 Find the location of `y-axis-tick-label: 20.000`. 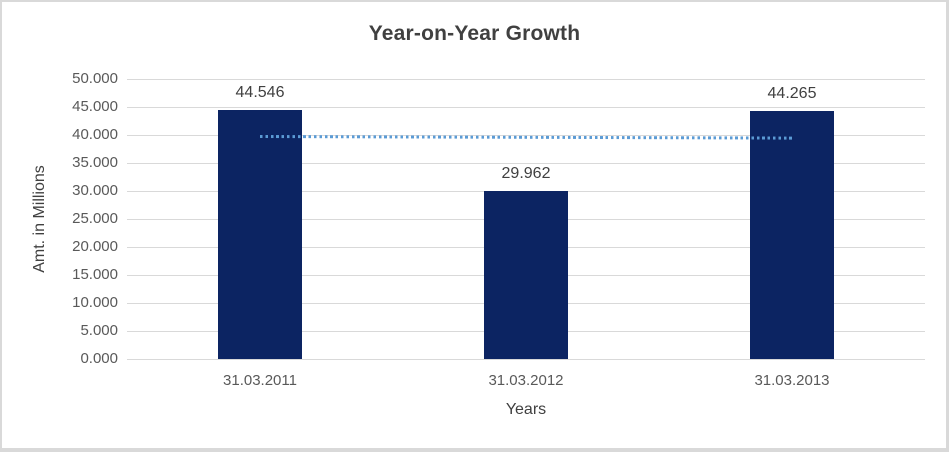

y-axis-tick-label: 20.000 is located at coordinates (95, 246).